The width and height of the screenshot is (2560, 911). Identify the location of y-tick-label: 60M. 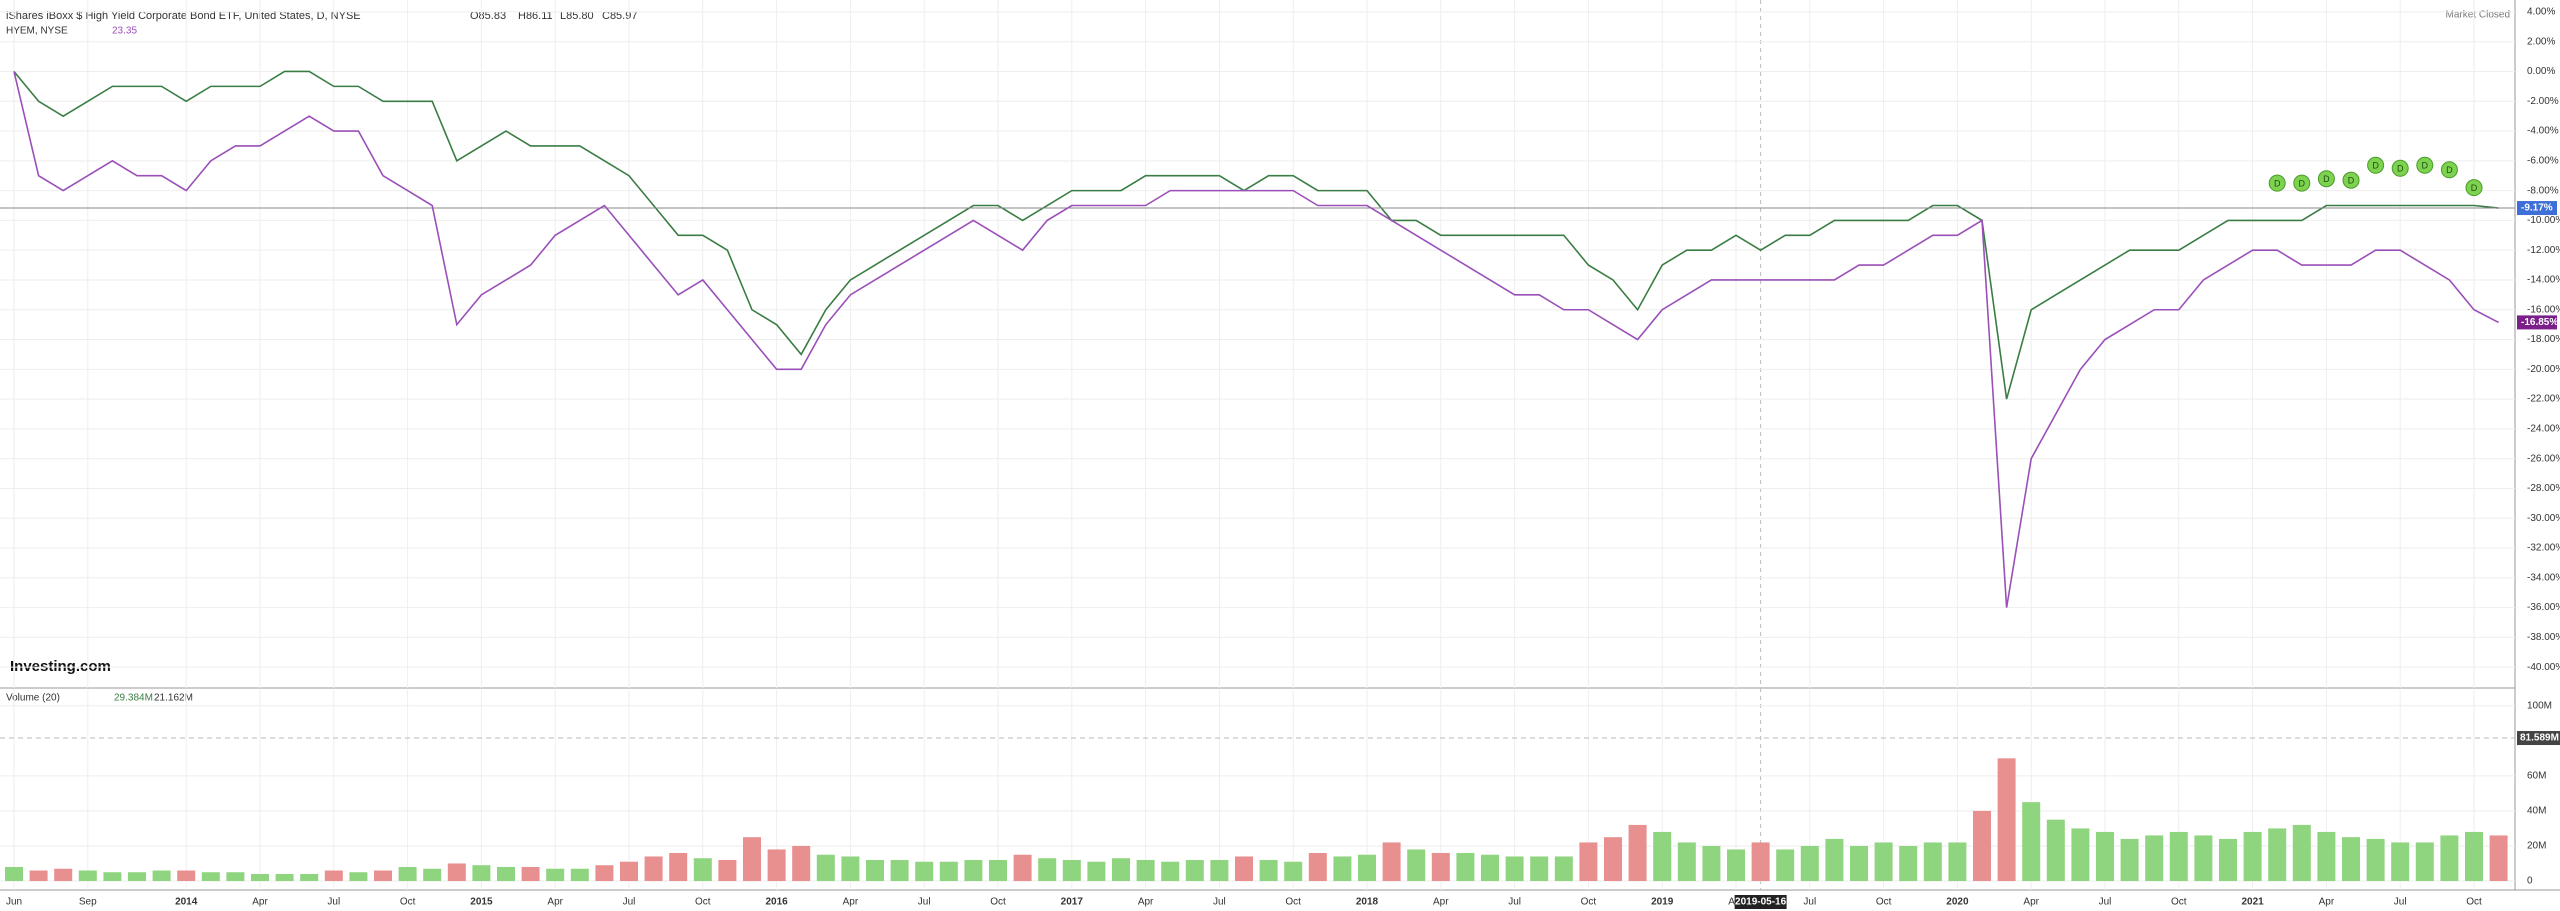
(2536, 775).